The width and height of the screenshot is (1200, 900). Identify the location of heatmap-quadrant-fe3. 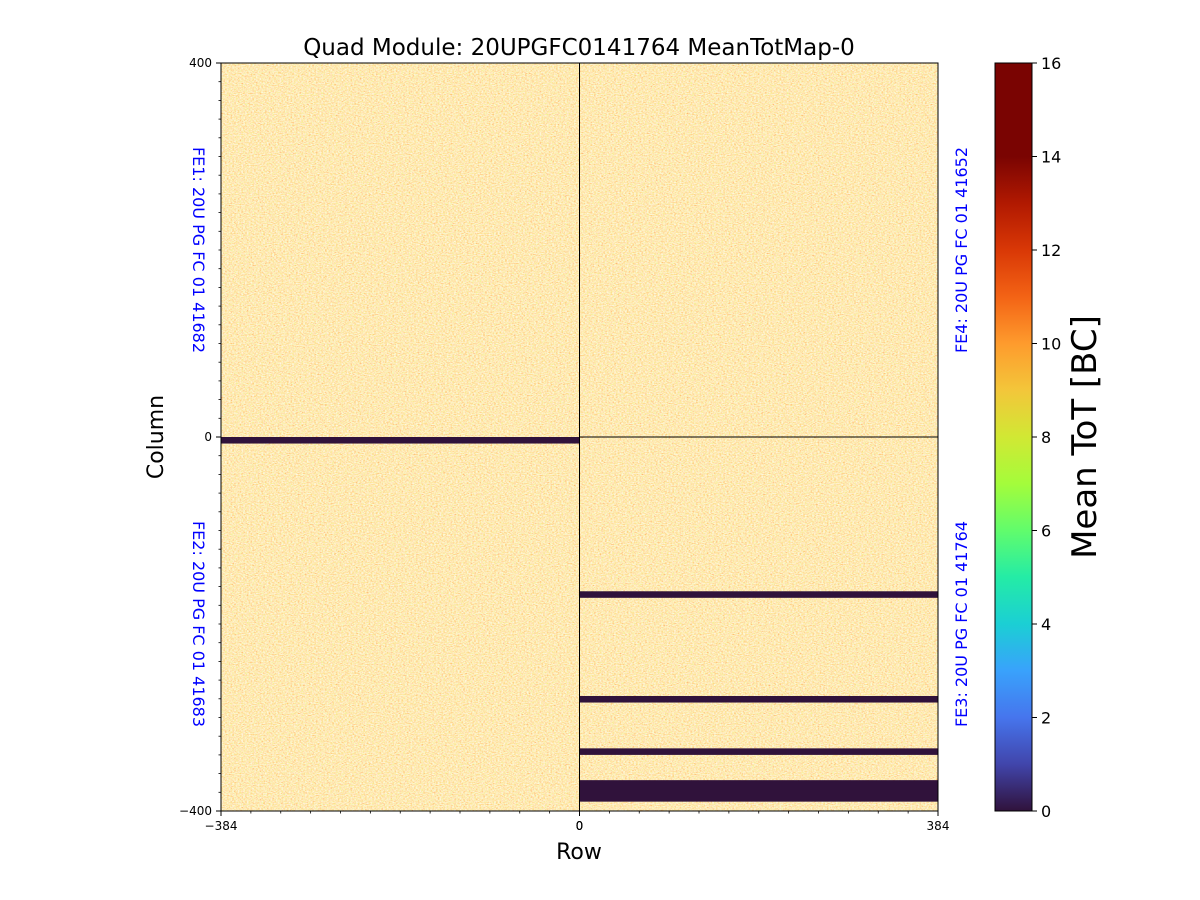
(758, 624).